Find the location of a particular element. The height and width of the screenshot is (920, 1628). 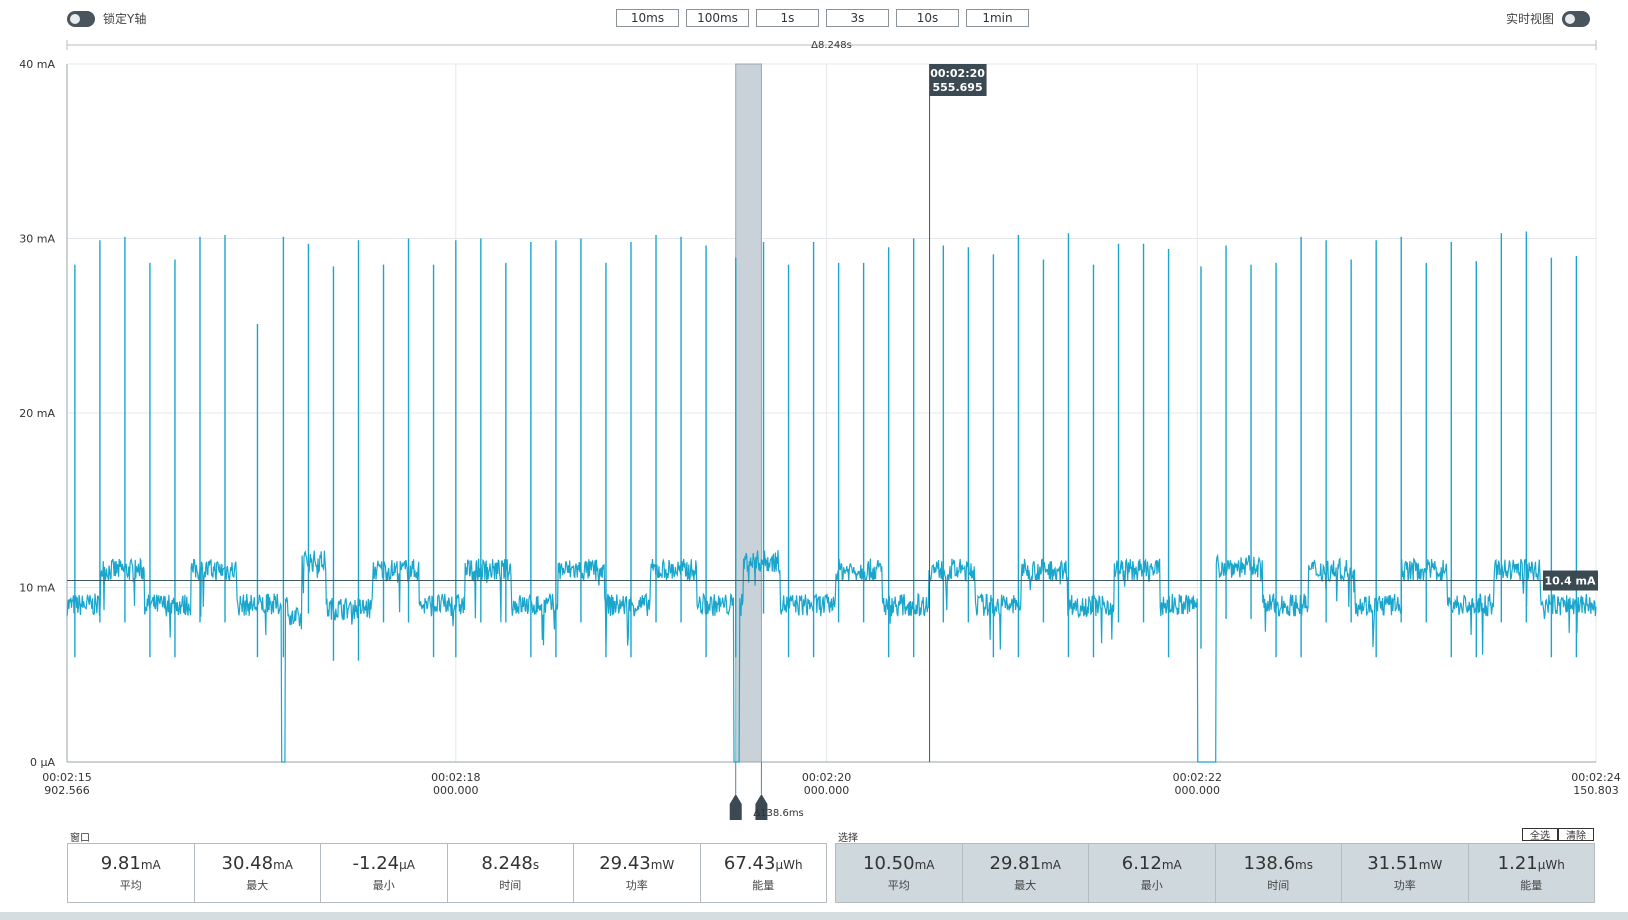

cursor-time-label: 00:02:20 is located at coordinates (957, 73).